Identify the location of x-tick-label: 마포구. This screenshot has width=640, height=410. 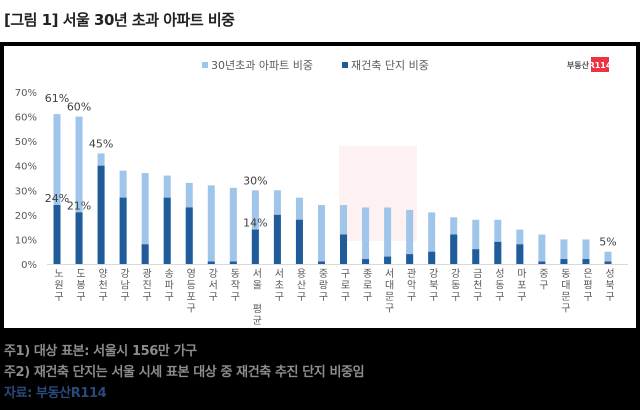
(520, 285).